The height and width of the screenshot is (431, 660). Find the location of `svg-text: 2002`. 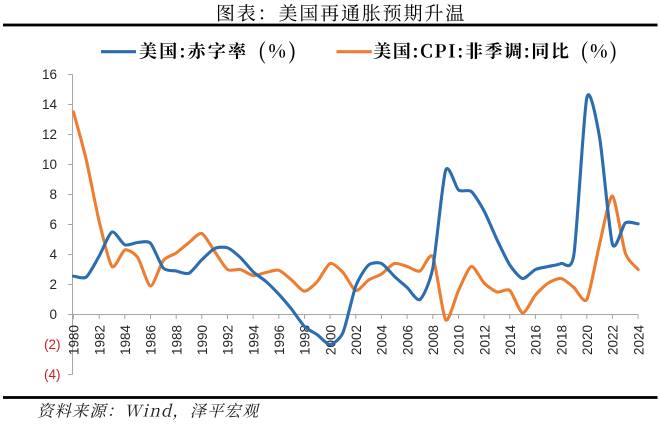

svg-text: 2002 is located at coordinates (356, 340).